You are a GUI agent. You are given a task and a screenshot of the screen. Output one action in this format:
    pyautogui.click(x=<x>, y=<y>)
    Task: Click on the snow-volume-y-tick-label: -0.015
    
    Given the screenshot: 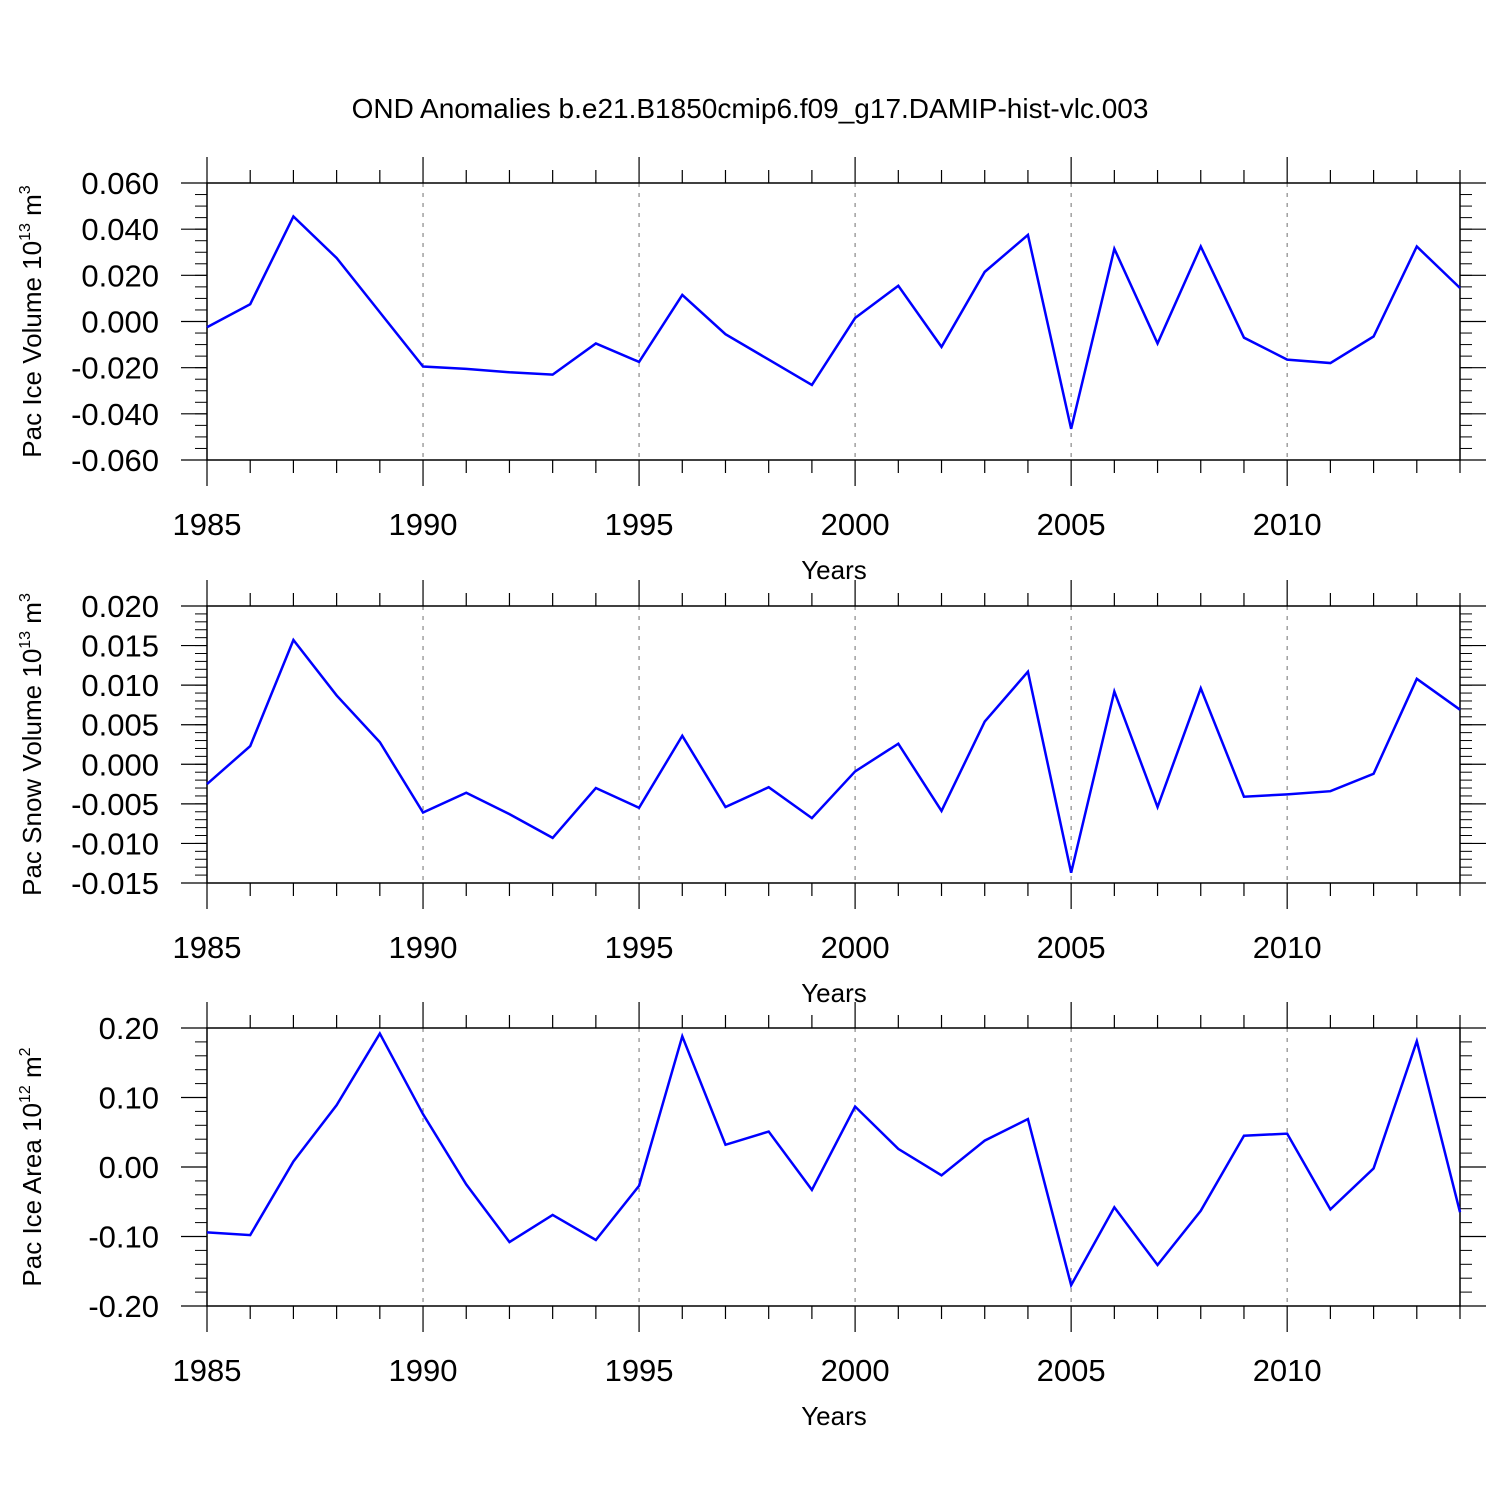 What is the action you would take?
    pyautogui.click(x=115, y=883)
    